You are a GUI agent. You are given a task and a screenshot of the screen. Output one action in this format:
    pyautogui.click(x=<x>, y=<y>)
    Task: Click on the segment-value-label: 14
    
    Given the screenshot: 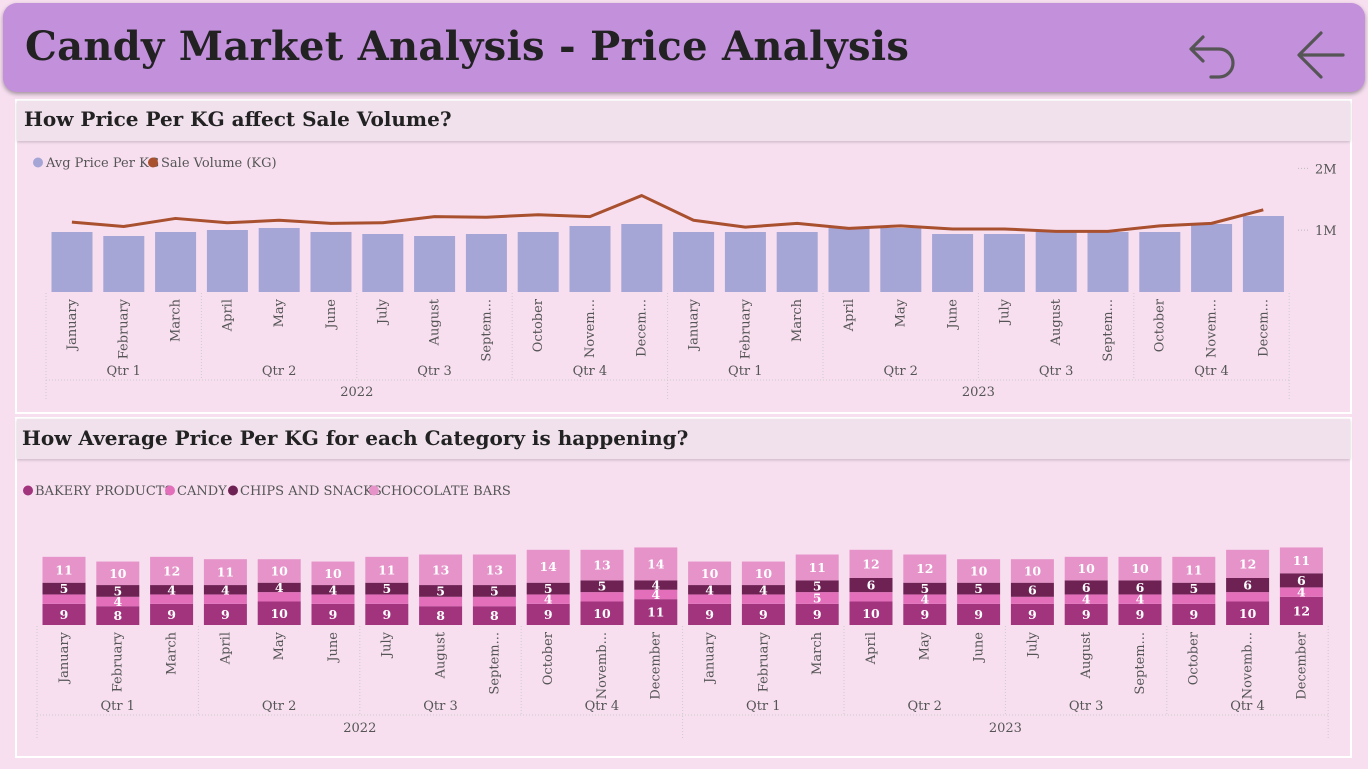 What is the action you would take?
    pyautogui.click(x=656, y=563)
    